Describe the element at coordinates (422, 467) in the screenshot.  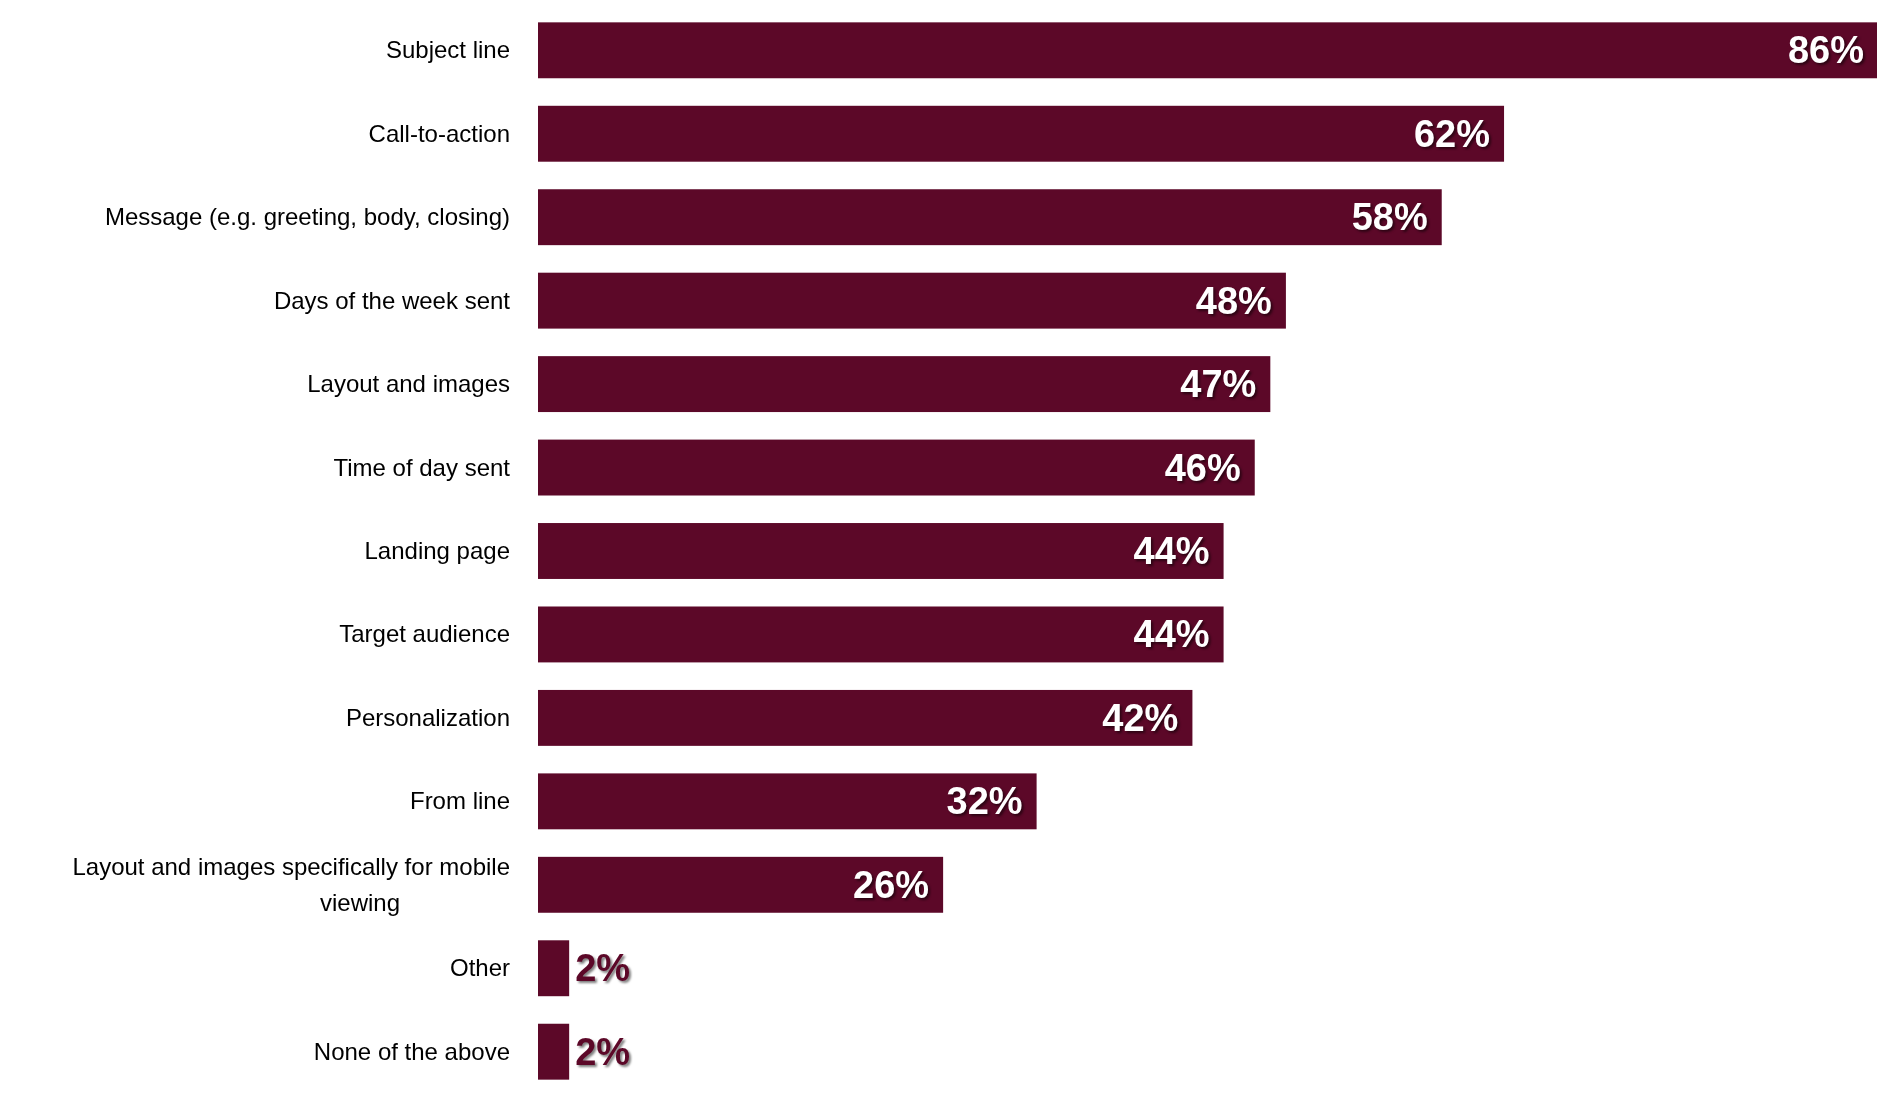
I see `y-tick-label: Time of day sent` at that location.